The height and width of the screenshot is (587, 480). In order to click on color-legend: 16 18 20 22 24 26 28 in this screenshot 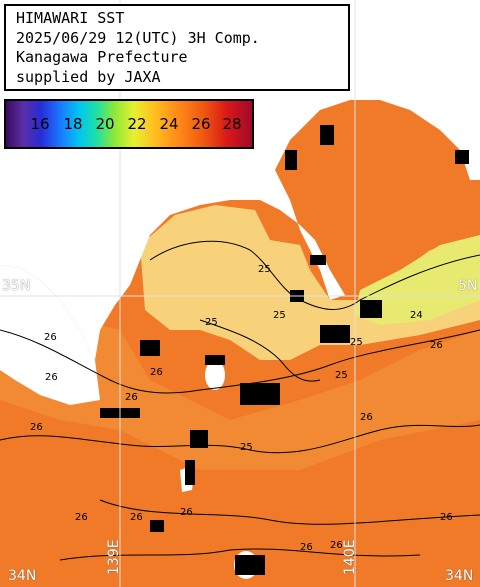, I will do `click(129, 124)`.